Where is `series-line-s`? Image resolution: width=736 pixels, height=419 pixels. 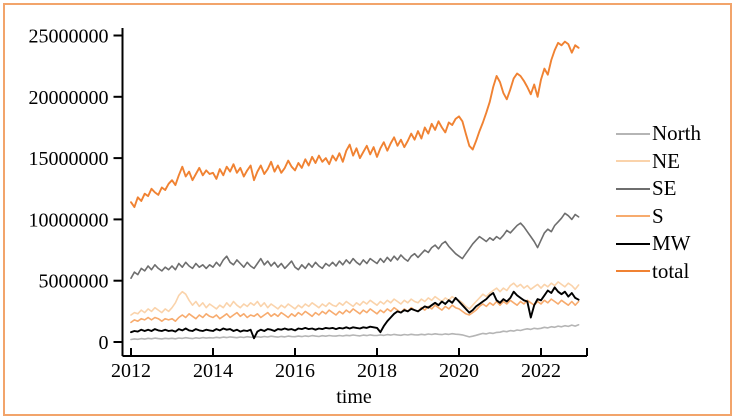 series-line-s is located at coordinates (355, 311).